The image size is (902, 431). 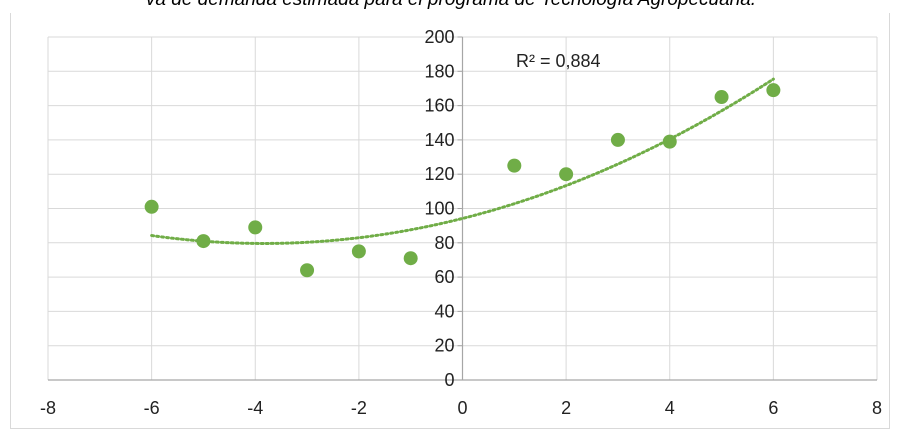 I want to click on y-tick-label: 140, so click(x=439, y=140).